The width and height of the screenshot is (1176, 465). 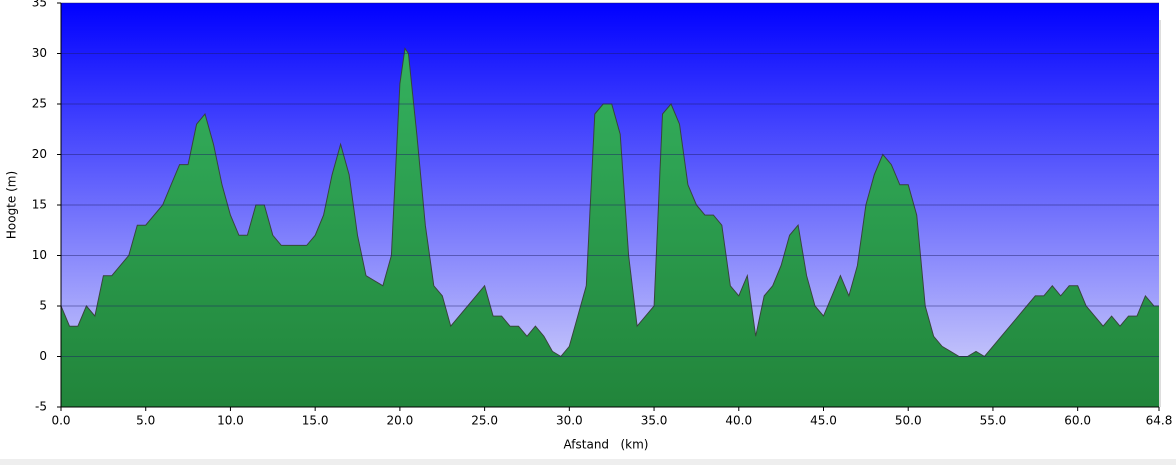 What do you see at coordinates (230, 421) in the screenshot?
I see `x-tick-label: 10.0` at bounding box center [230, 421].